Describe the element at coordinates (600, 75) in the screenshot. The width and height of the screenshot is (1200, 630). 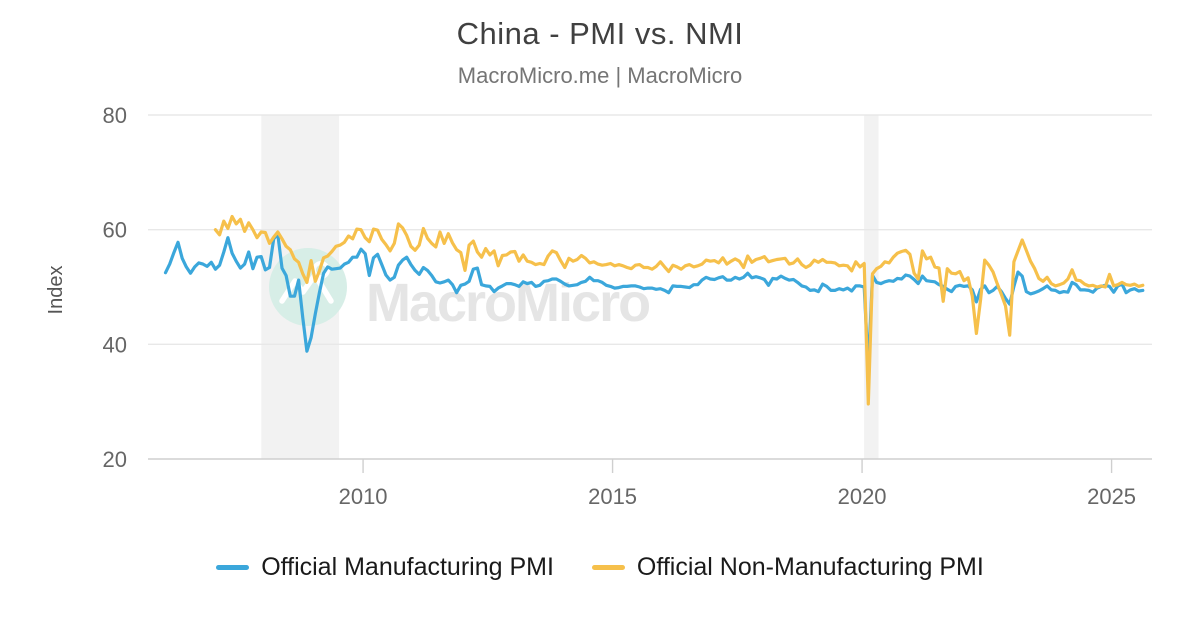
I see `page-subtitle: MacroMicro.me | MacroMicro` at that location.